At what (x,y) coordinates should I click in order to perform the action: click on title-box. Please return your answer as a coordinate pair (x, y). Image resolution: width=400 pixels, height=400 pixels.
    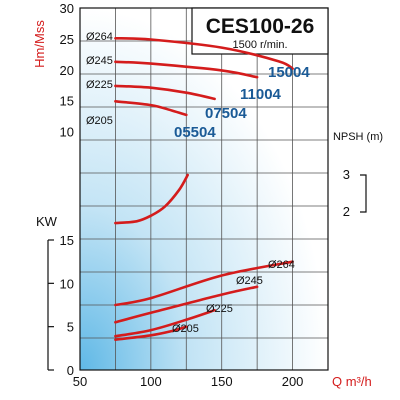
    Looking at the image, I should click on (260, 31).